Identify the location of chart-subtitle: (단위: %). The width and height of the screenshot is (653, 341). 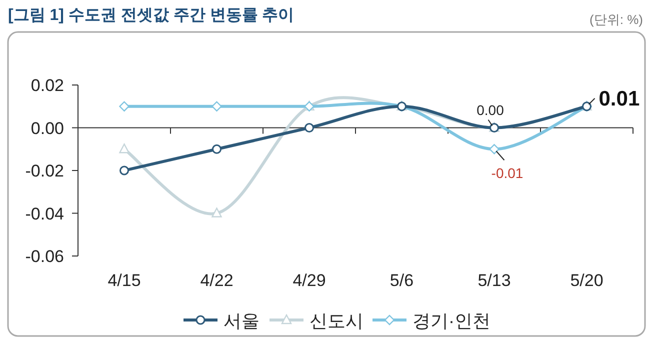
(616, 19).